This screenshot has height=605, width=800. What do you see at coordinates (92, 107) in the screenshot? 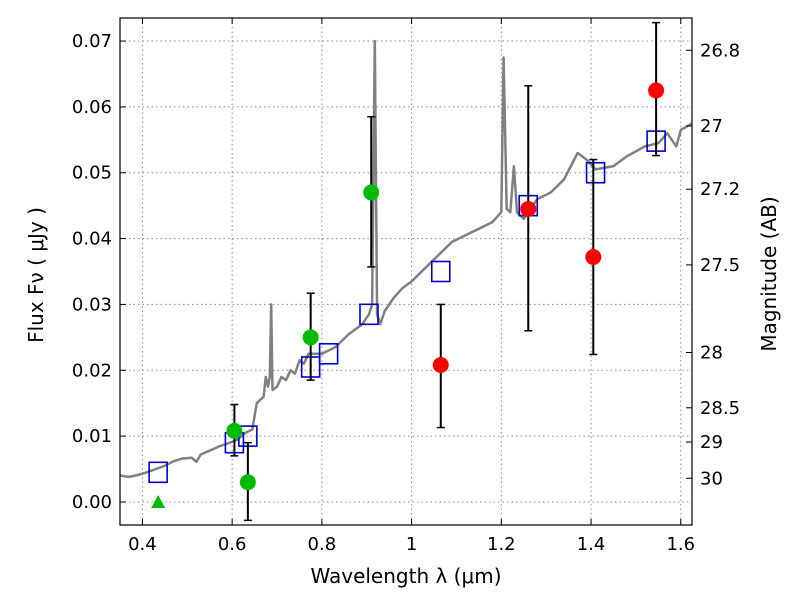
I see `y-tick-label: 0.06` at bounding box center [92, 107].